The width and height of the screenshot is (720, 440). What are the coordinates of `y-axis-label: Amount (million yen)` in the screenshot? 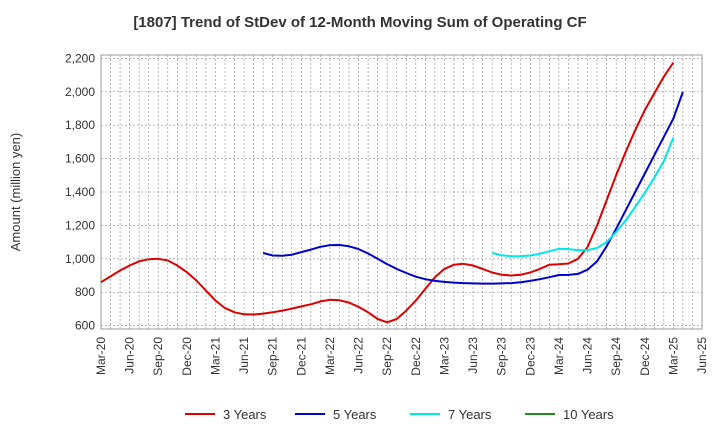 It's located at (15, 192).